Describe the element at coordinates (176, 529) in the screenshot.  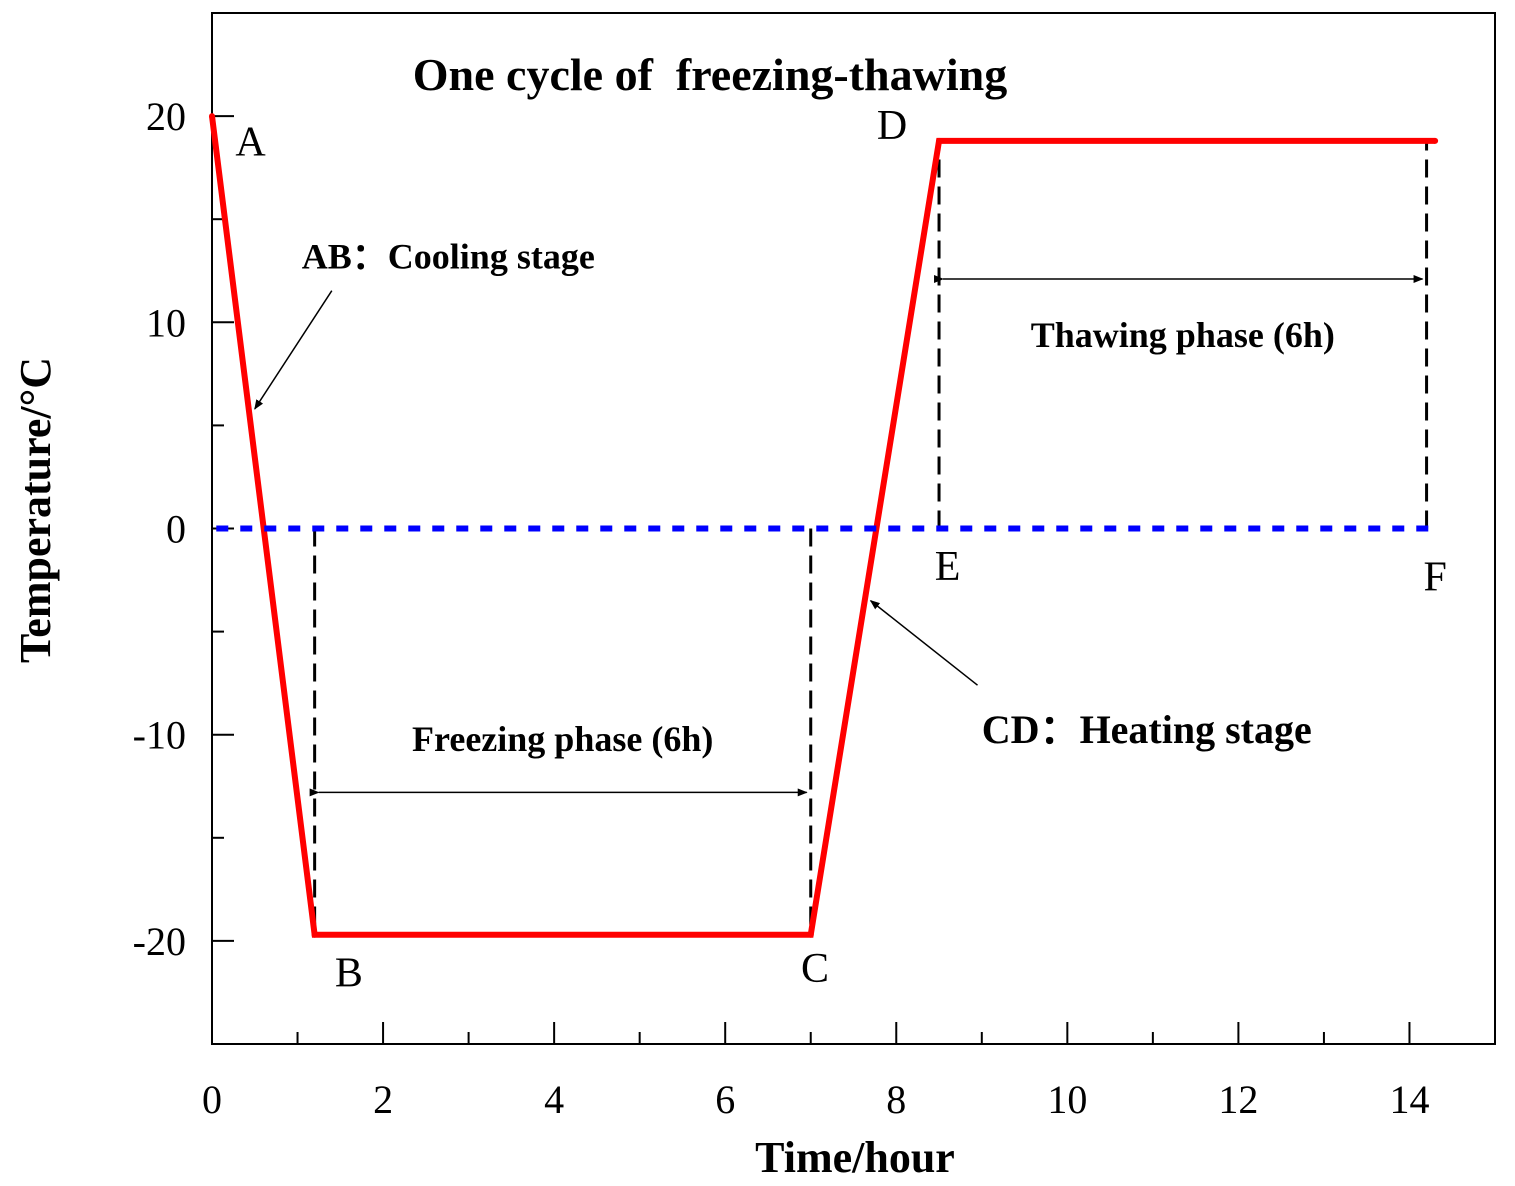
I see `y-tick-label: 0` at that location.